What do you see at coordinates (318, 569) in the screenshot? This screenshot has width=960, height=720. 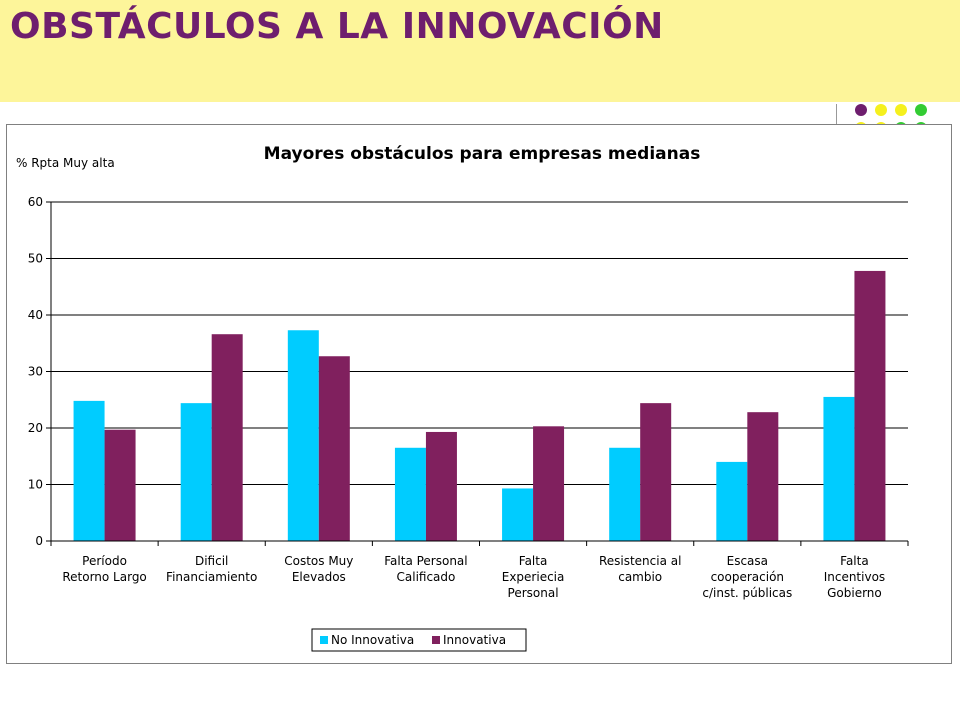 I see `x-tick-label: Costos Muy Elevados` at bounding box center [318, 569].